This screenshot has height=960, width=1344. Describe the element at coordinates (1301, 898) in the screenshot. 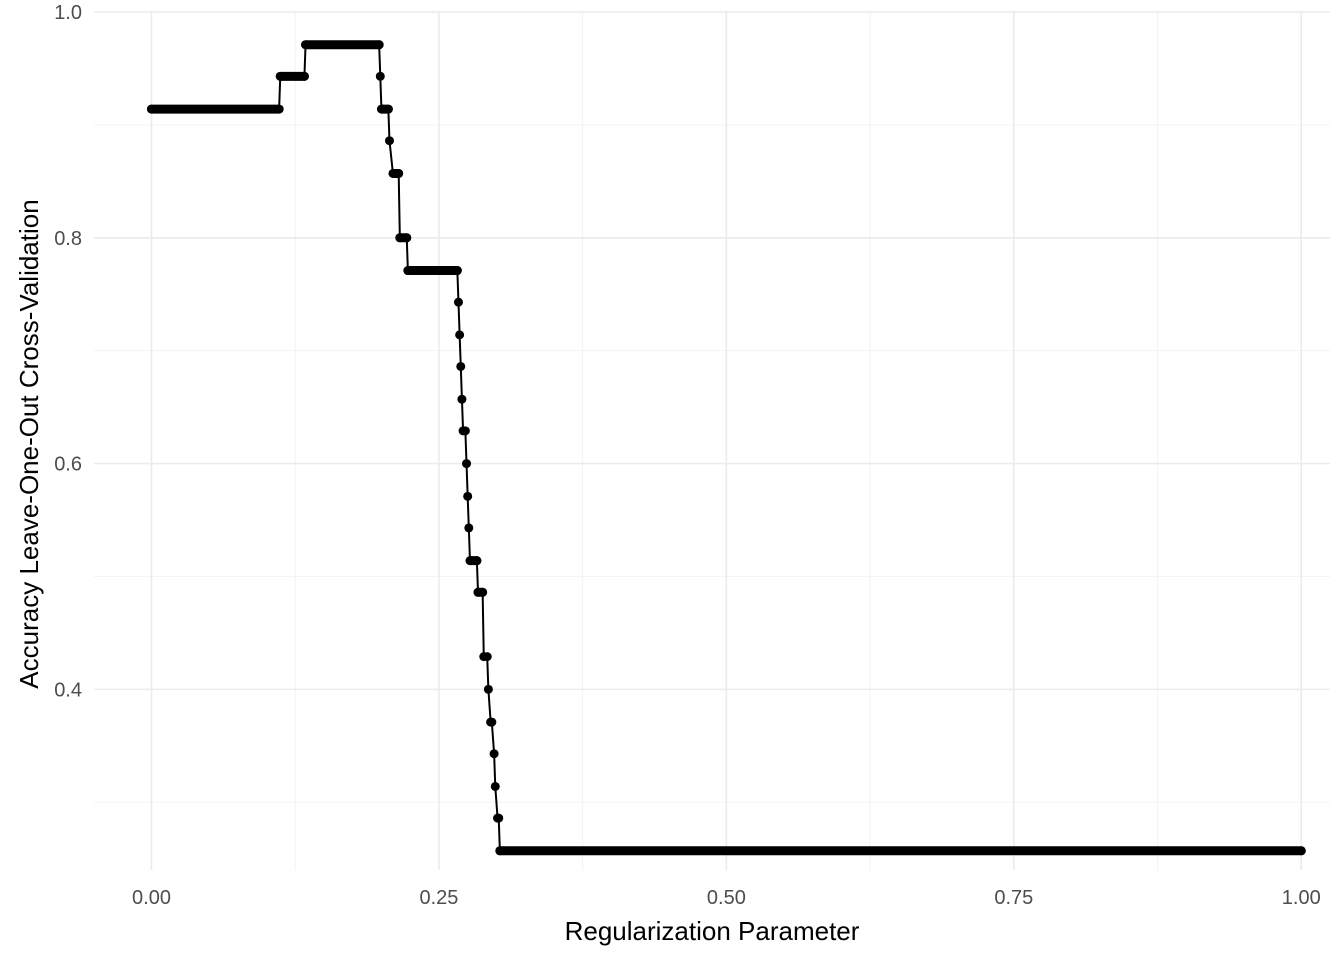

I see `x-tick-label: 1.00` at that location.